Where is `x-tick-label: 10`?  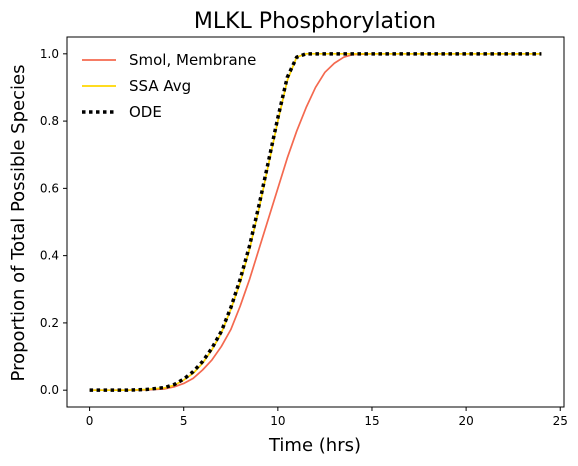 x-tick-label: 10 is located at coordinates (277, 421).